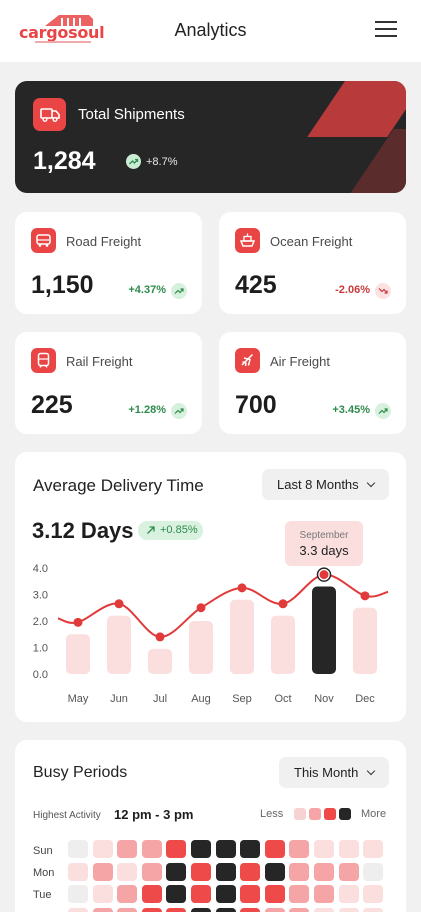 This screenshot has width=421, height=912. Describe the element at coordinates (131, 114) in the screenshot. I see `total-shipments-label: Total Shipments` at that location.